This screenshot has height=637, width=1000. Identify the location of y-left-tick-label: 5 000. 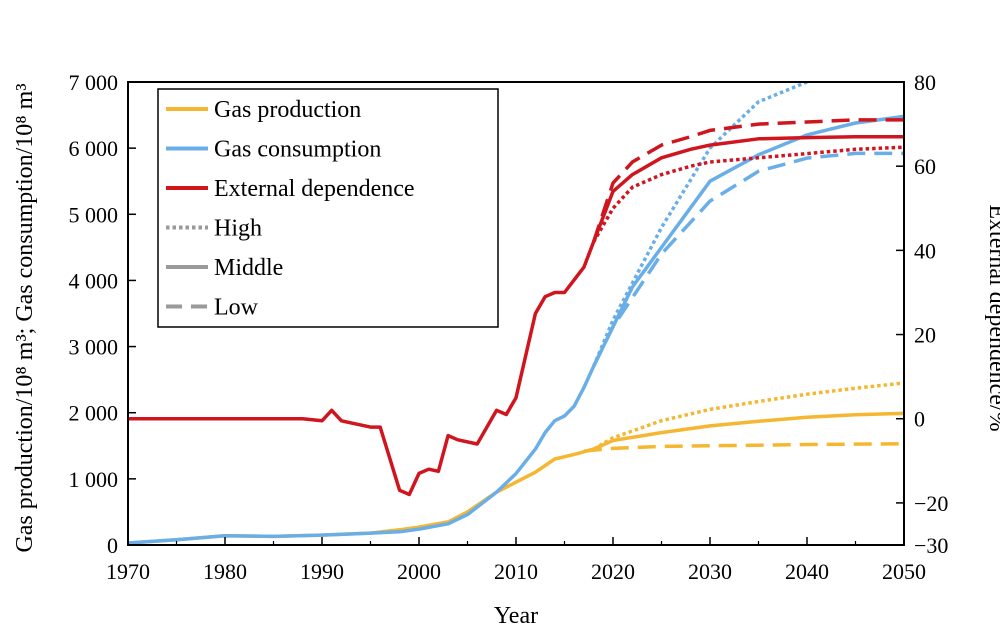
(94, 214).